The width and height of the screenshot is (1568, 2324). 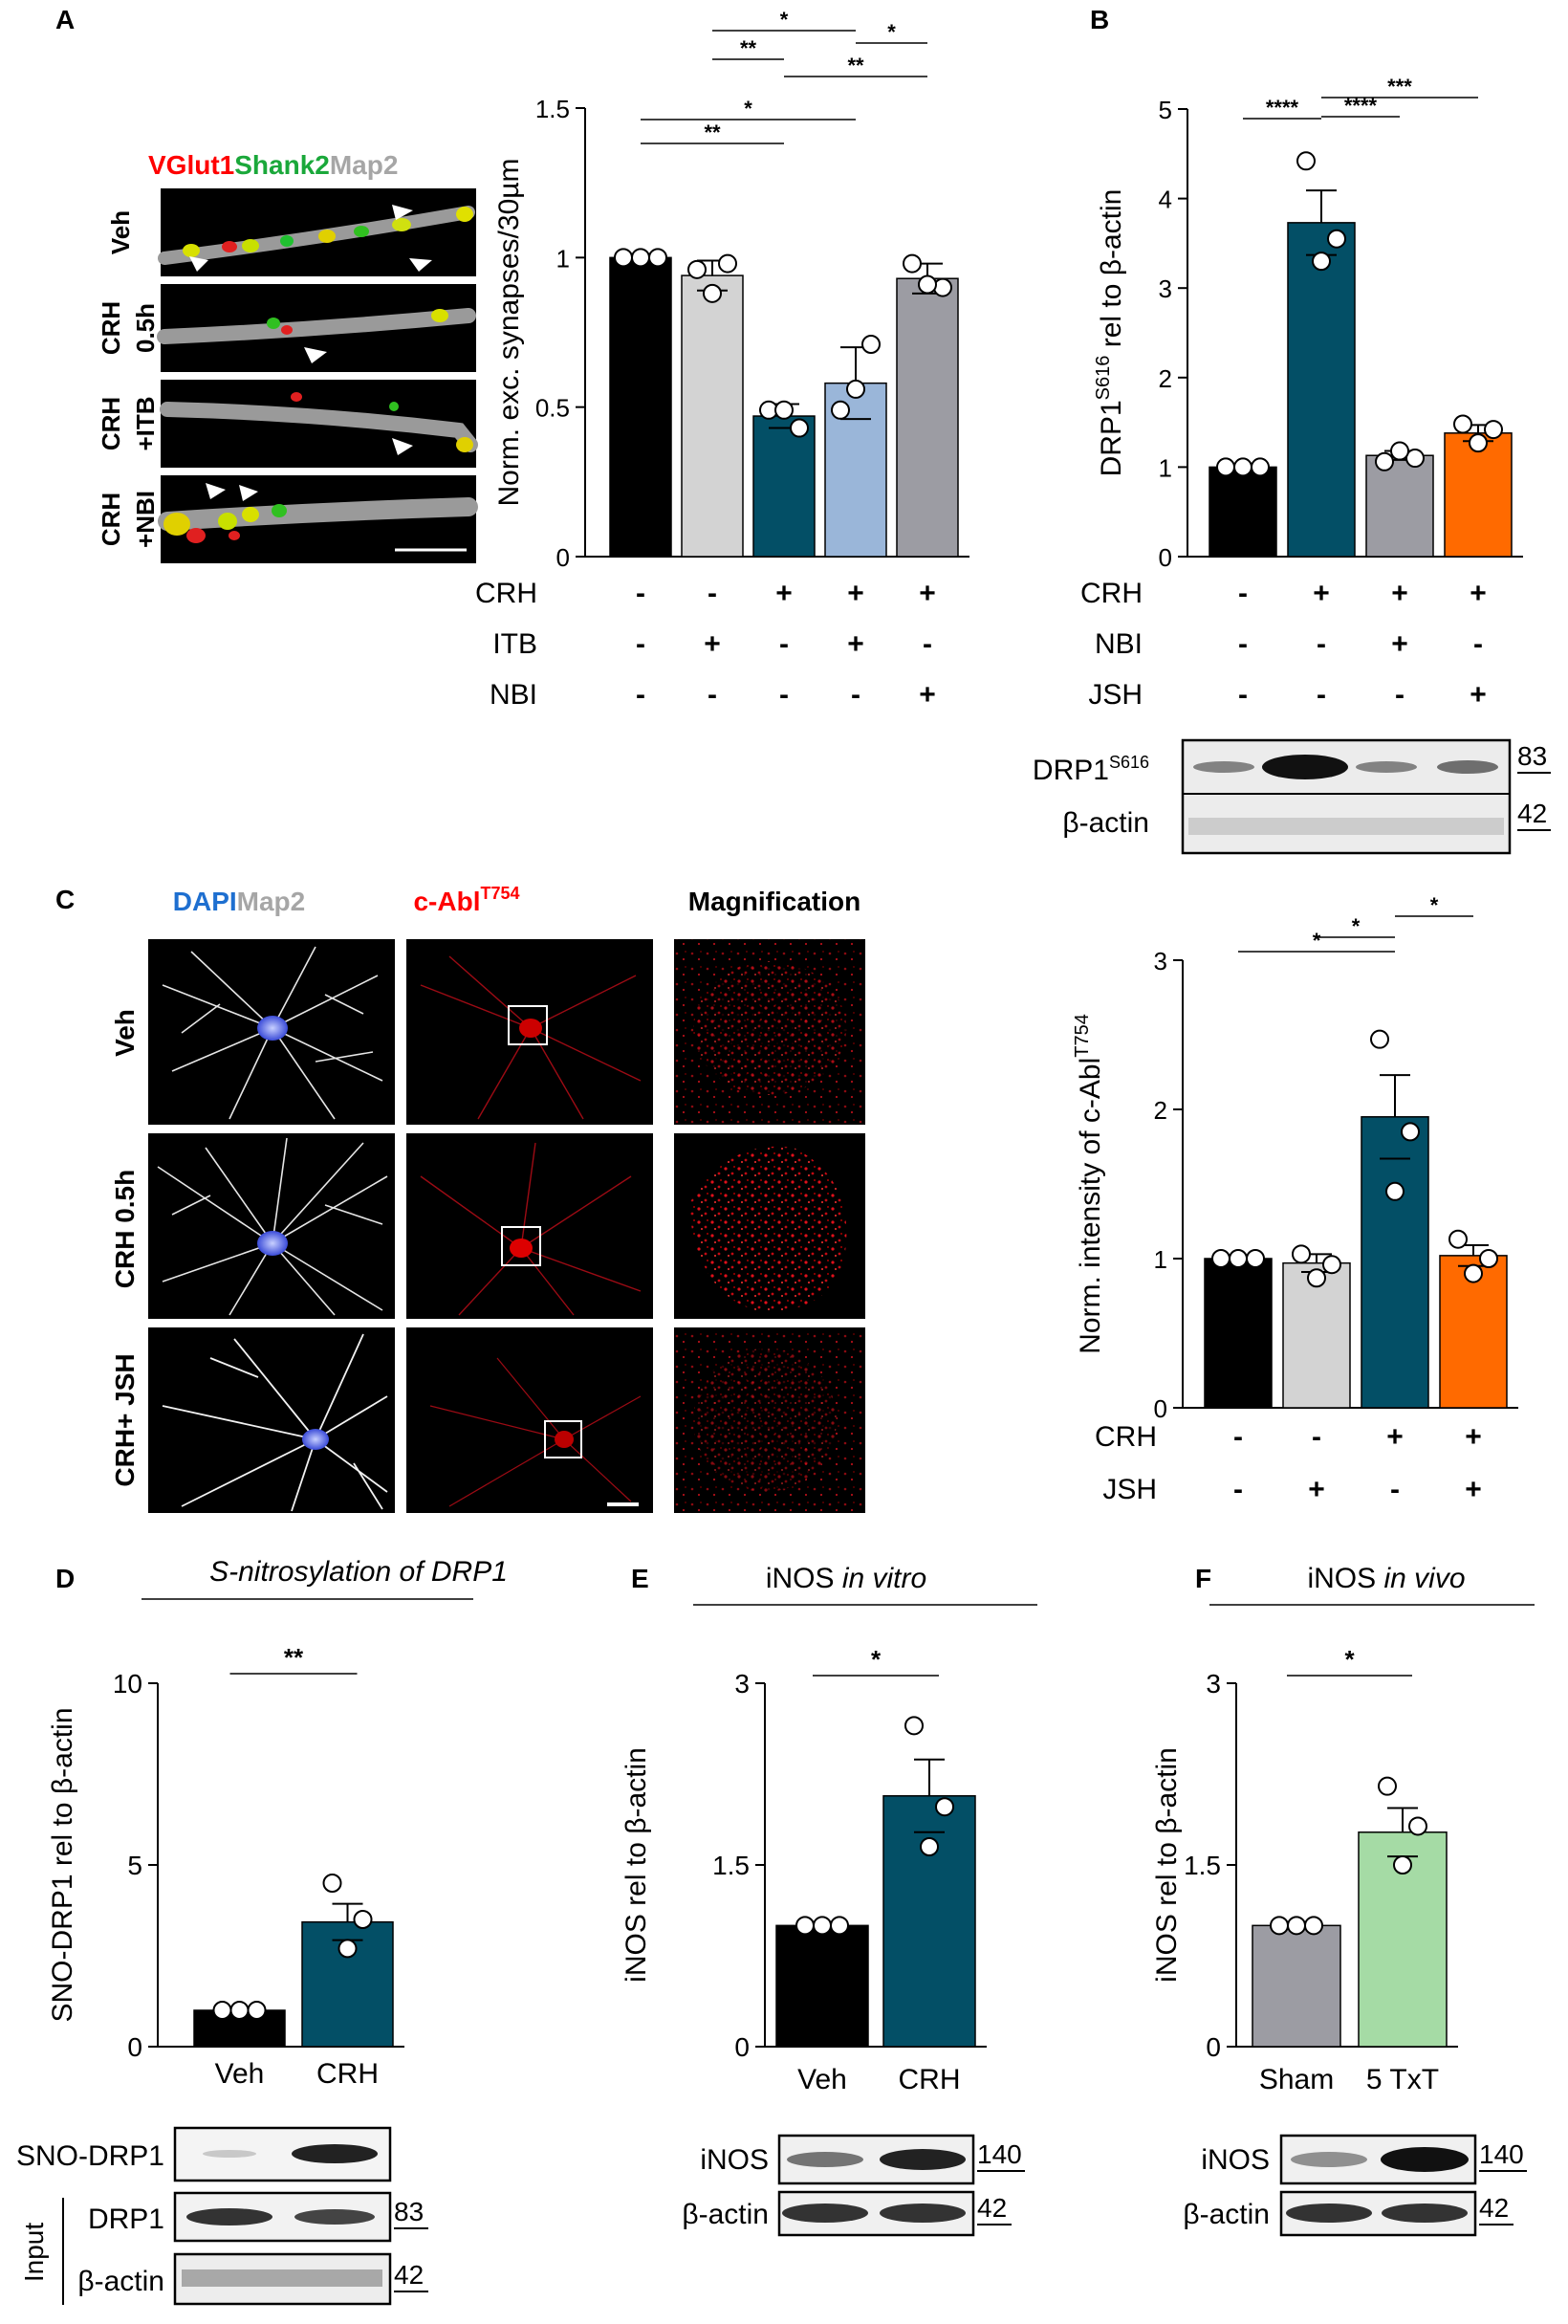 I want to click on micrograph-a-row-labels: Veh CRH 0.5h CRH +ITB CRH +NBI, so click(x=128, y=379).